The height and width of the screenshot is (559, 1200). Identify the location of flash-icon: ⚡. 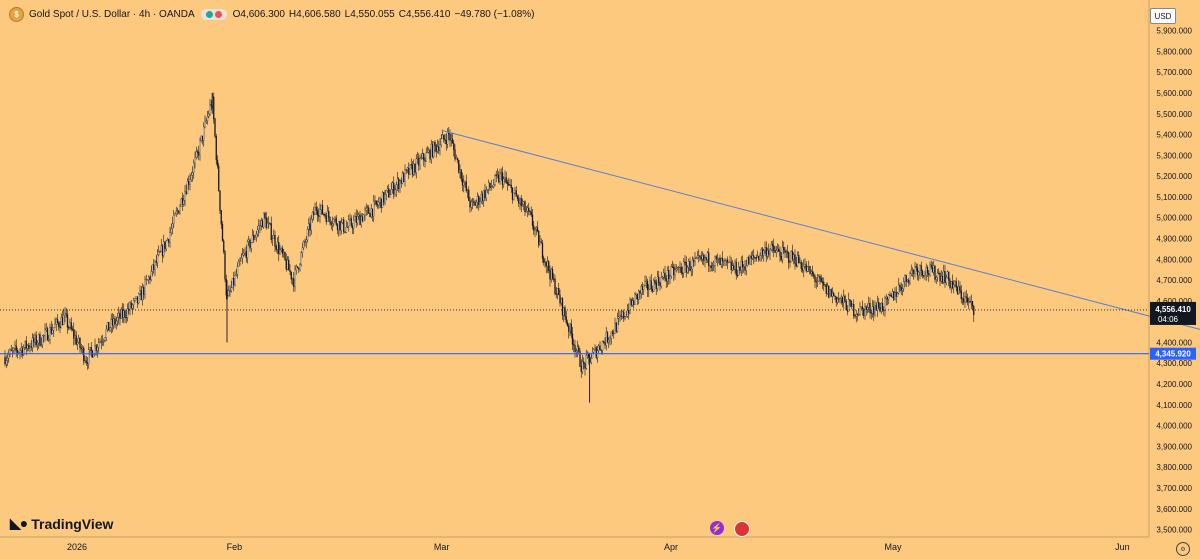
(717, 528).